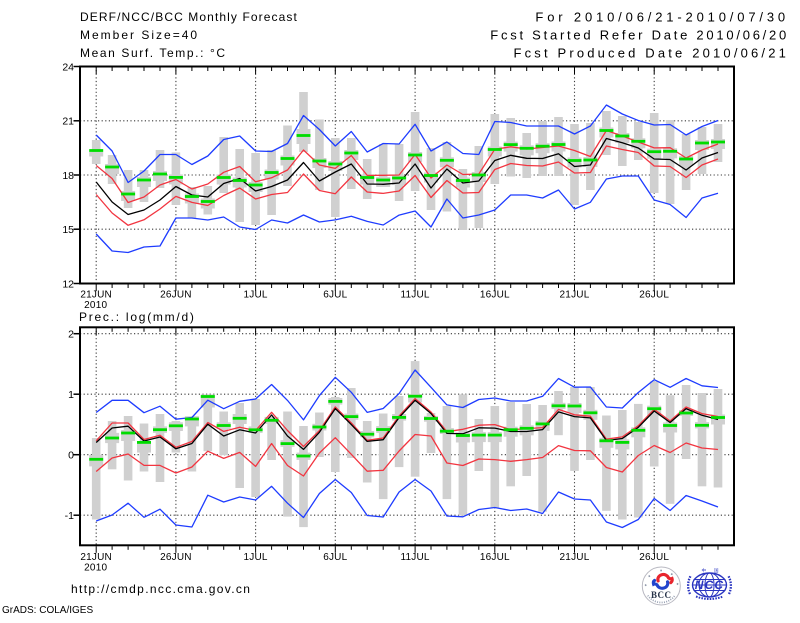  I want to click on svg-text: 24, so click(68, 67).